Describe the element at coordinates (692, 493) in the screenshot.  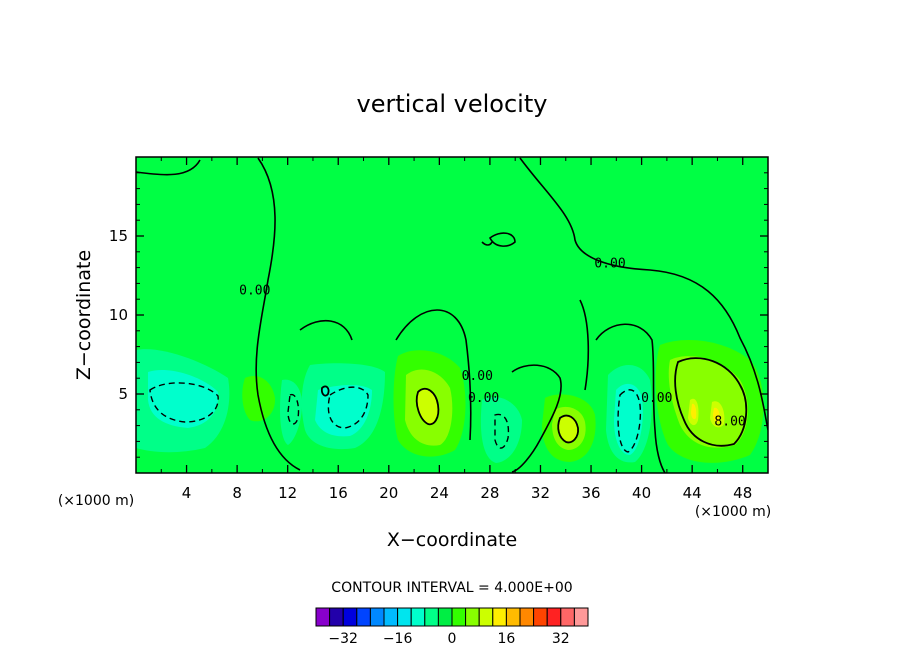
I see `x-tick-label: 44` at that location.